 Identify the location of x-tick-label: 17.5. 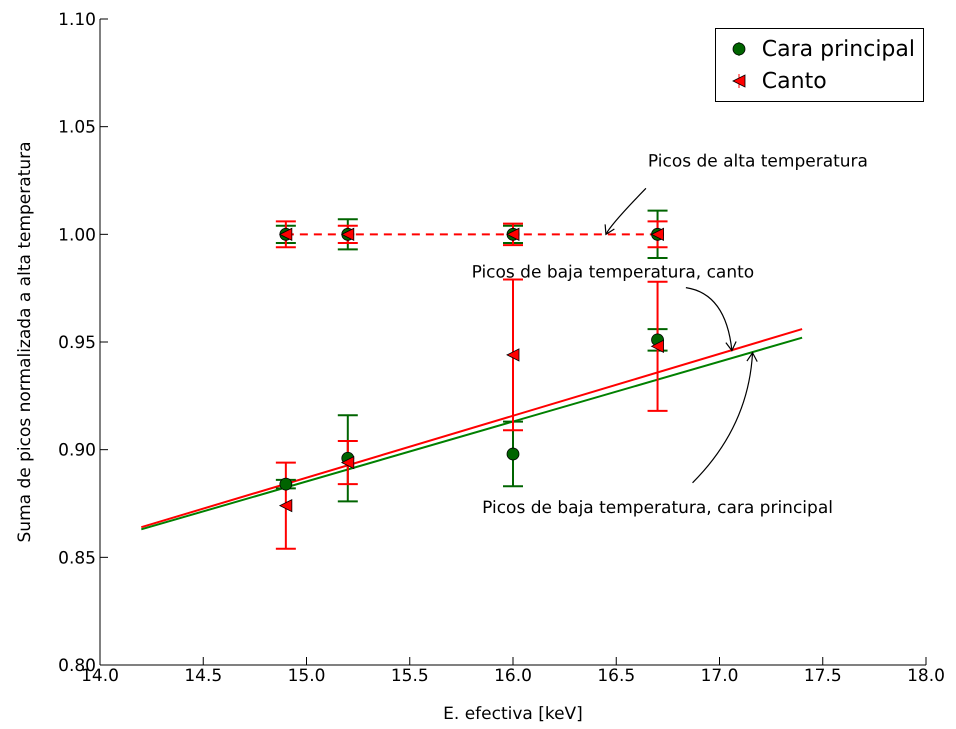
(823, 676).